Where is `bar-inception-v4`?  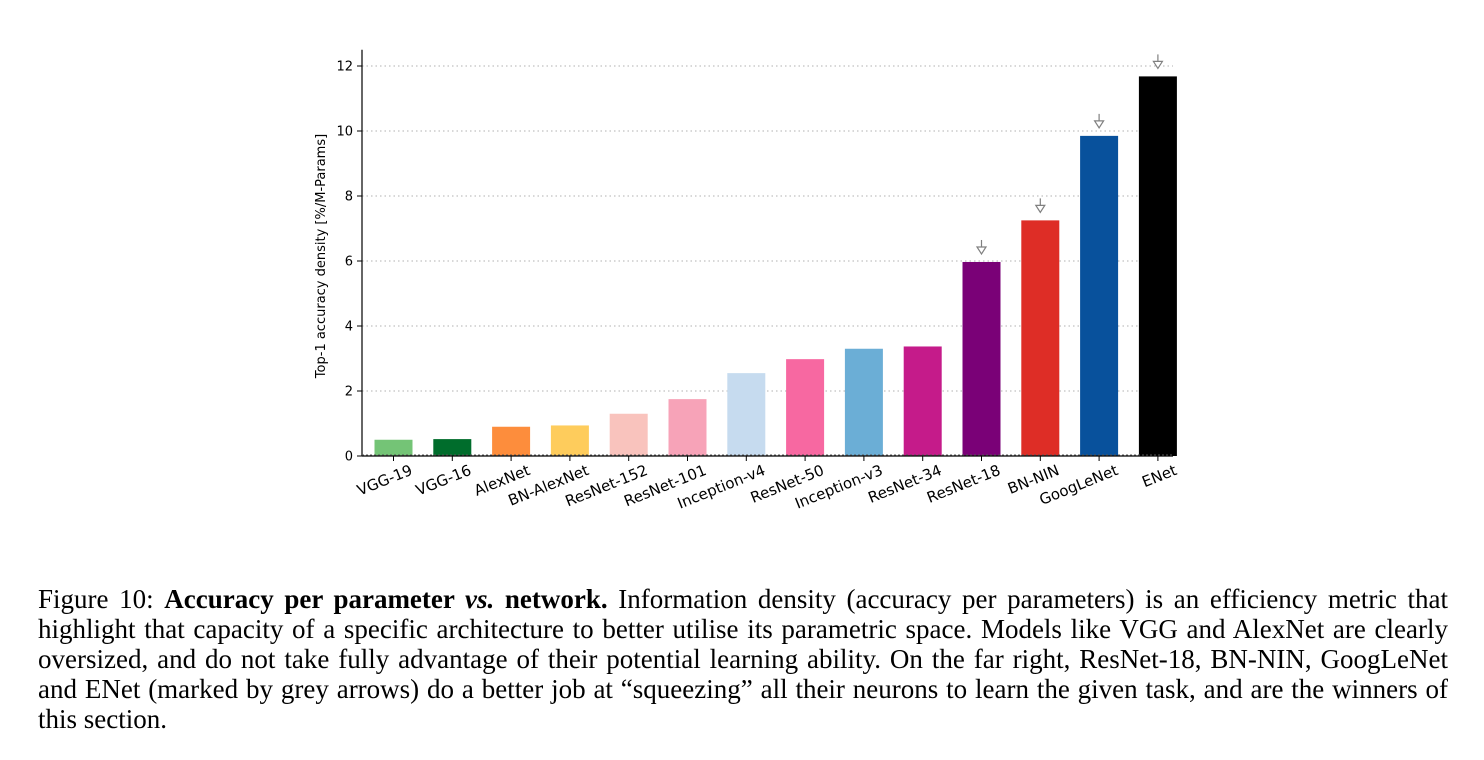
bar-inception-v4 is located at coordinates (746, 414).